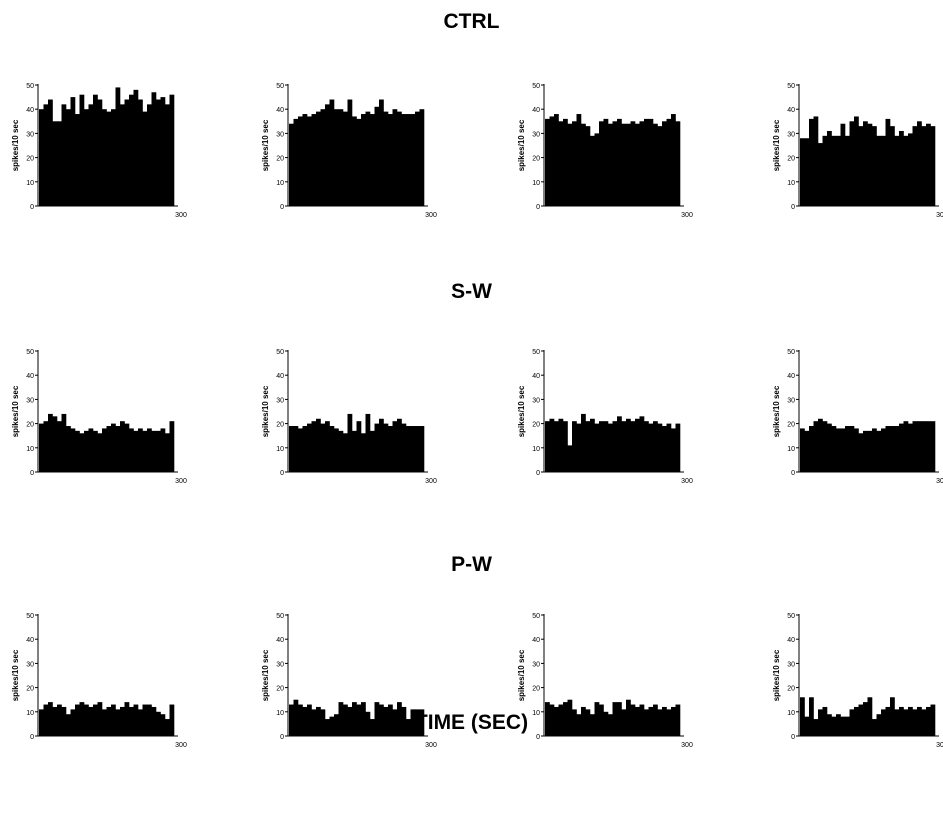  What do you see at coordinates (280, 640) in the screenshot?
I see `y-tick-label: 40` at bounding box center [280, 640].